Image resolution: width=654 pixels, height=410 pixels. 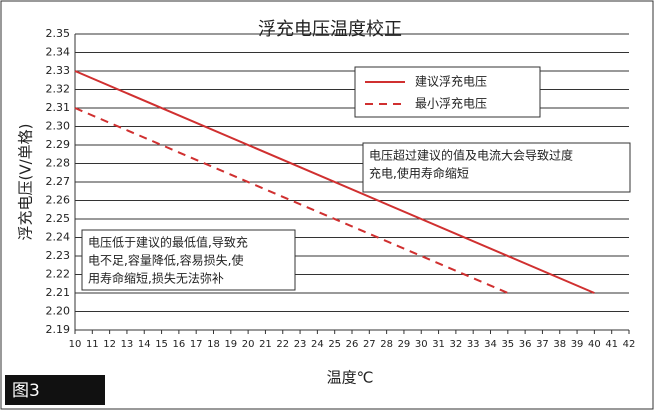 What do you see at coordinates (127, 344) in the screenshot?
I see `x-tick-label: 13` at bounding box center [127, 344].